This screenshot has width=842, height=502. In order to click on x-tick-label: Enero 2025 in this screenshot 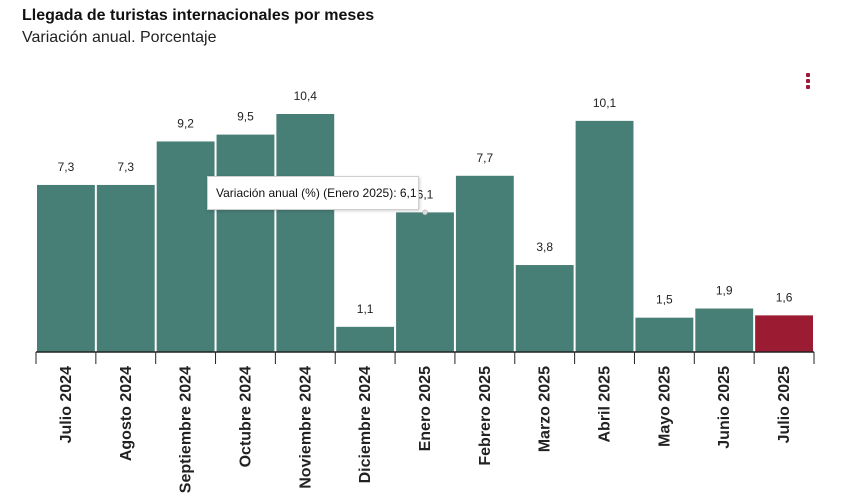, I will do `click(425, 408)`.